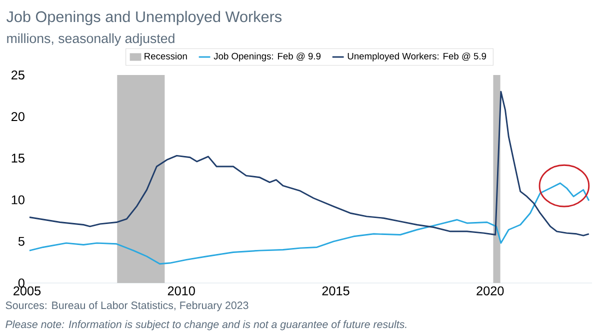 The width and height of the screenshot is (600, 336). I want to click on x-tick-label: 2010, so click(181, 291).